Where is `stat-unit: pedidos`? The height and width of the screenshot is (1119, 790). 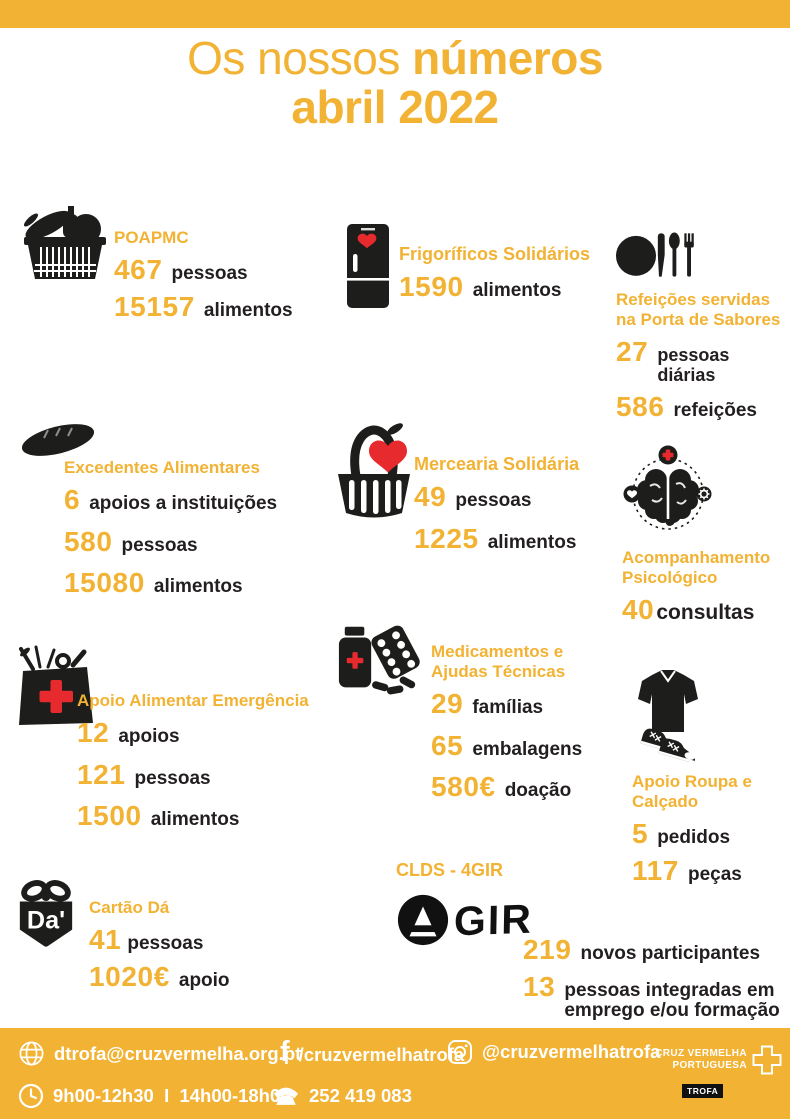 stat-unit: pedidos is located at coordinates (694, 838).